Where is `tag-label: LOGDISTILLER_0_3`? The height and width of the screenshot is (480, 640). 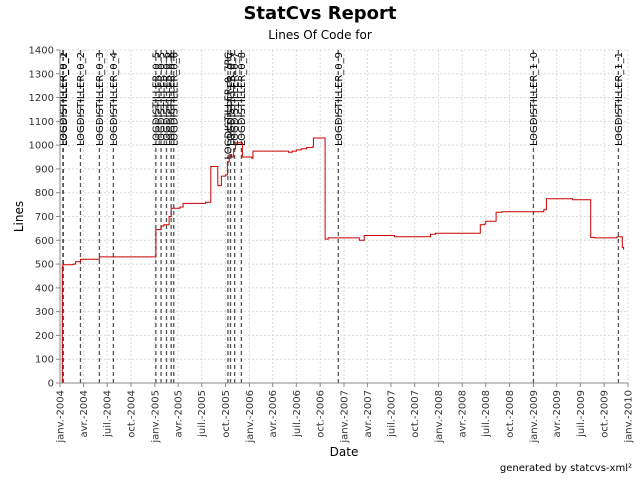 tag-label: LOGDISTILLER_0_3 is located at coordinates (100, 99).